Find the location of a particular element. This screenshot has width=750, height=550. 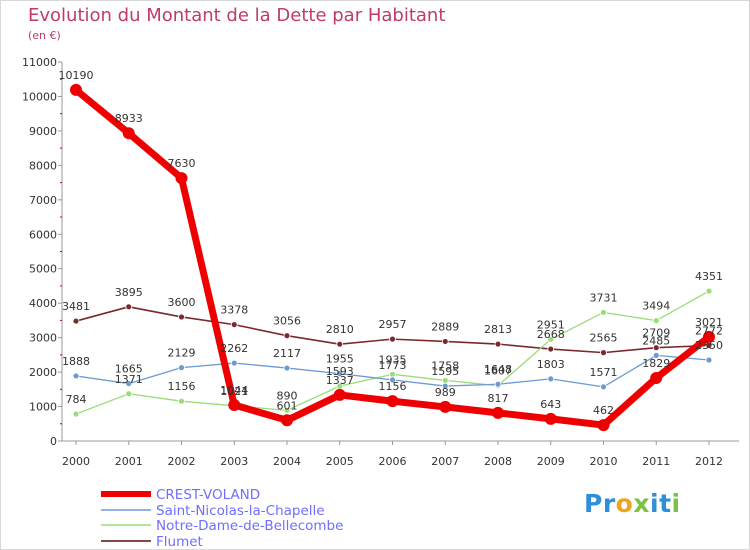

data-label: 3481 is located at coordinates (76, 306).